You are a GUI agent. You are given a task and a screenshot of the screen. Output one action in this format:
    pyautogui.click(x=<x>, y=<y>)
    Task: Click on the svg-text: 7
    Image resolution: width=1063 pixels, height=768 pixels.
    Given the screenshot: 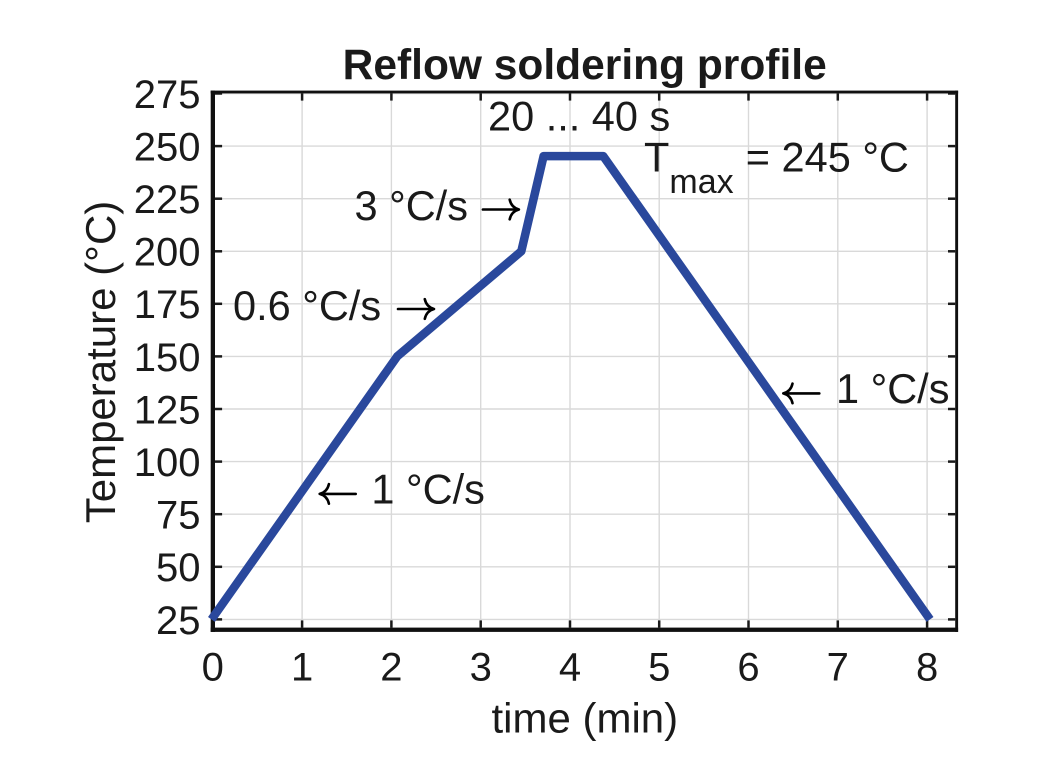 What is the action you would take?
    pyautogui.click(x=838, y=668)
    